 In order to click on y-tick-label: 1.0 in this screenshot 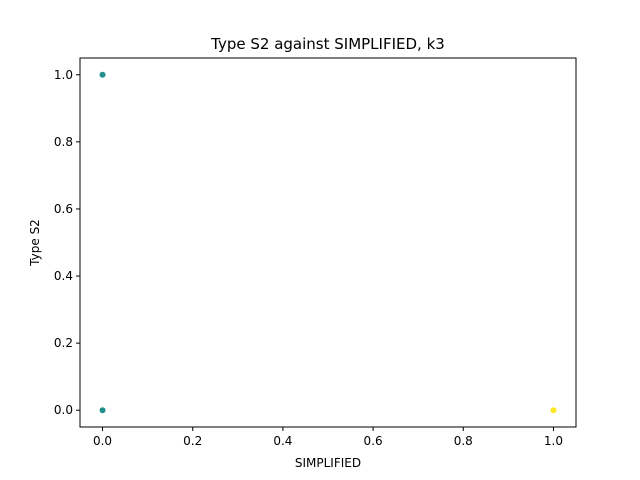, I will do `click(63, 75)`.